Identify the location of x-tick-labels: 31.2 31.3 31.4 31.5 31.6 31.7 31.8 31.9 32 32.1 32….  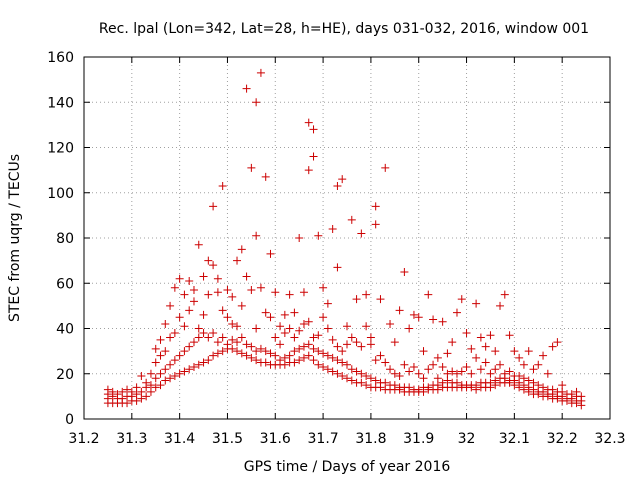
(346, 439).